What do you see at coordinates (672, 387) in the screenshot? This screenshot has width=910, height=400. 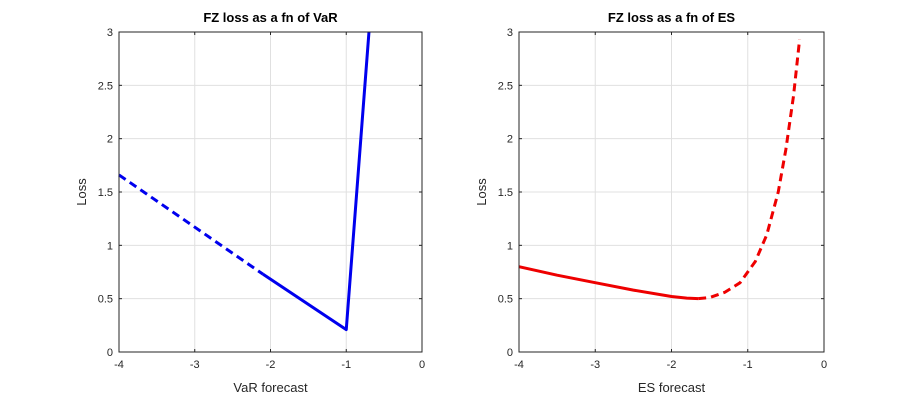 I see `x-axis-label: ES forecast` at bounding box center [672, 387].